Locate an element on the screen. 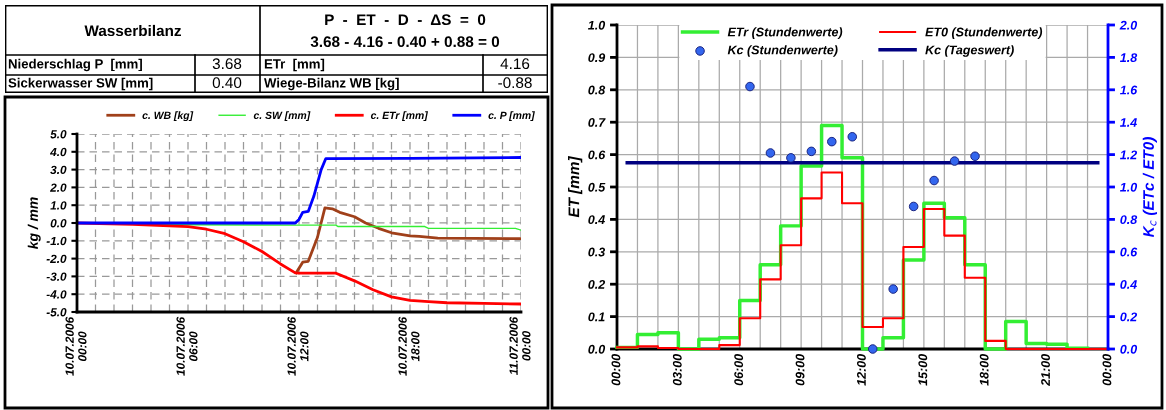  text: 3.68 - 4.16 - 0.40 + 0.88 = 0 is located at coordinates (405, 42).